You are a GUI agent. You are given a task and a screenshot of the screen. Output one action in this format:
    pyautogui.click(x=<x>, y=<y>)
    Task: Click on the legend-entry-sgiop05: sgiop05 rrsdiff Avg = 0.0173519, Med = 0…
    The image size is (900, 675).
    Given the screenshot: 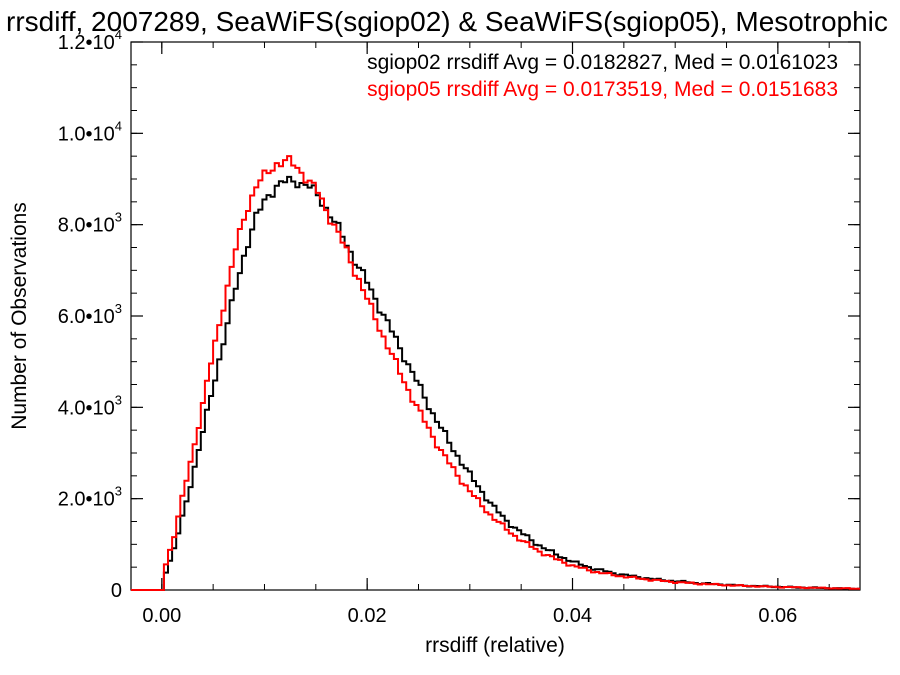 What is the action you would take?
    pyautogui.click(x=602, y=89)
    